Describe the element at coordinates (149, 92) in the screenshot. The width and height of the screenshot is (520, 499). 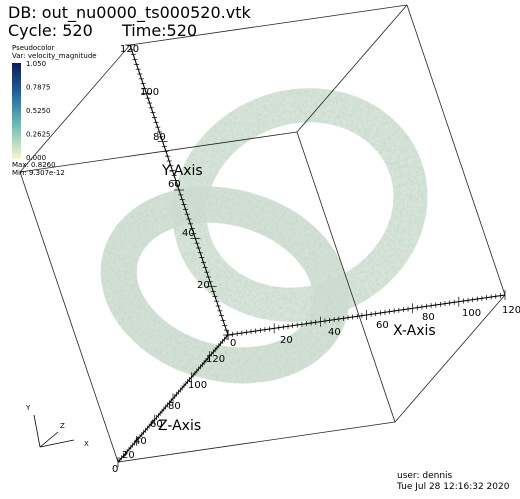
I see `y-tick-label: 100` at that location.